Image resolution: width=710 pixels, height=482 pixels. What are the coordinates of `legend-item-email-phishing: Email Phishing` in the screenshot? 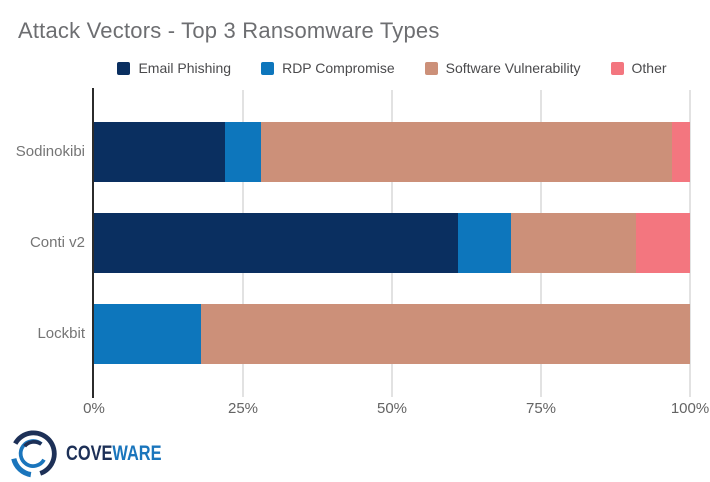 It's located at (174, 68).